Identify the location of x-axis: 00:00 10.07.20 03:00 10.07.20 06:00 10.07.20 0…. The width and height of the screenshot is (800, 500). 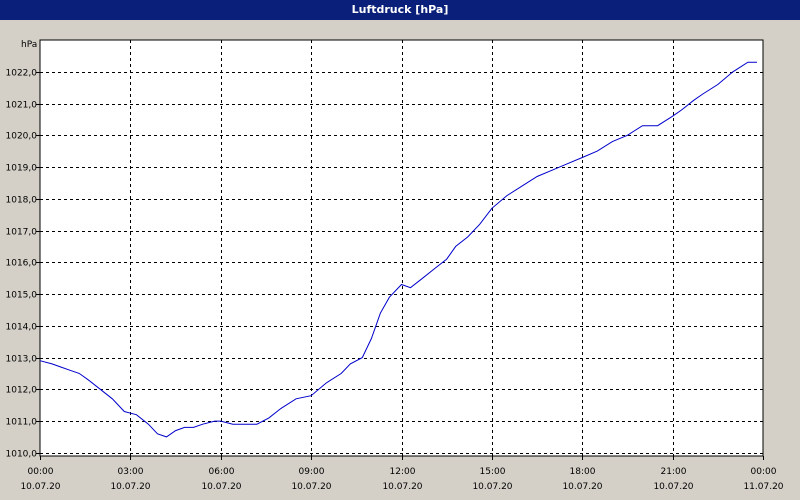
(402, 474).